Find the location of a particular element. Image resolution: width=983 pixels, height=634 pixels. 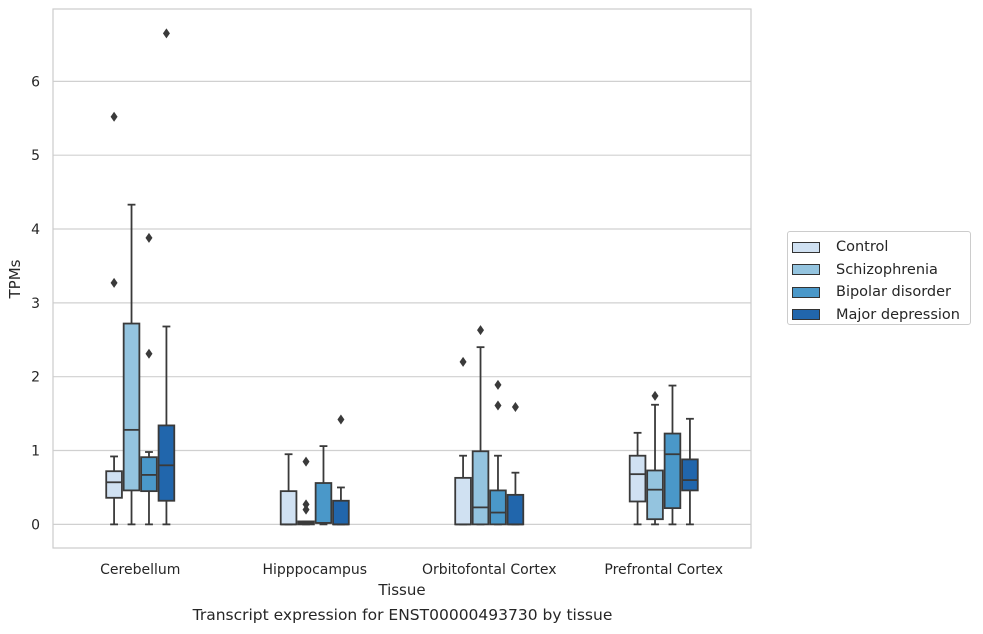

legend-label: Bipolar disorder is located at coordinates (893, 292).